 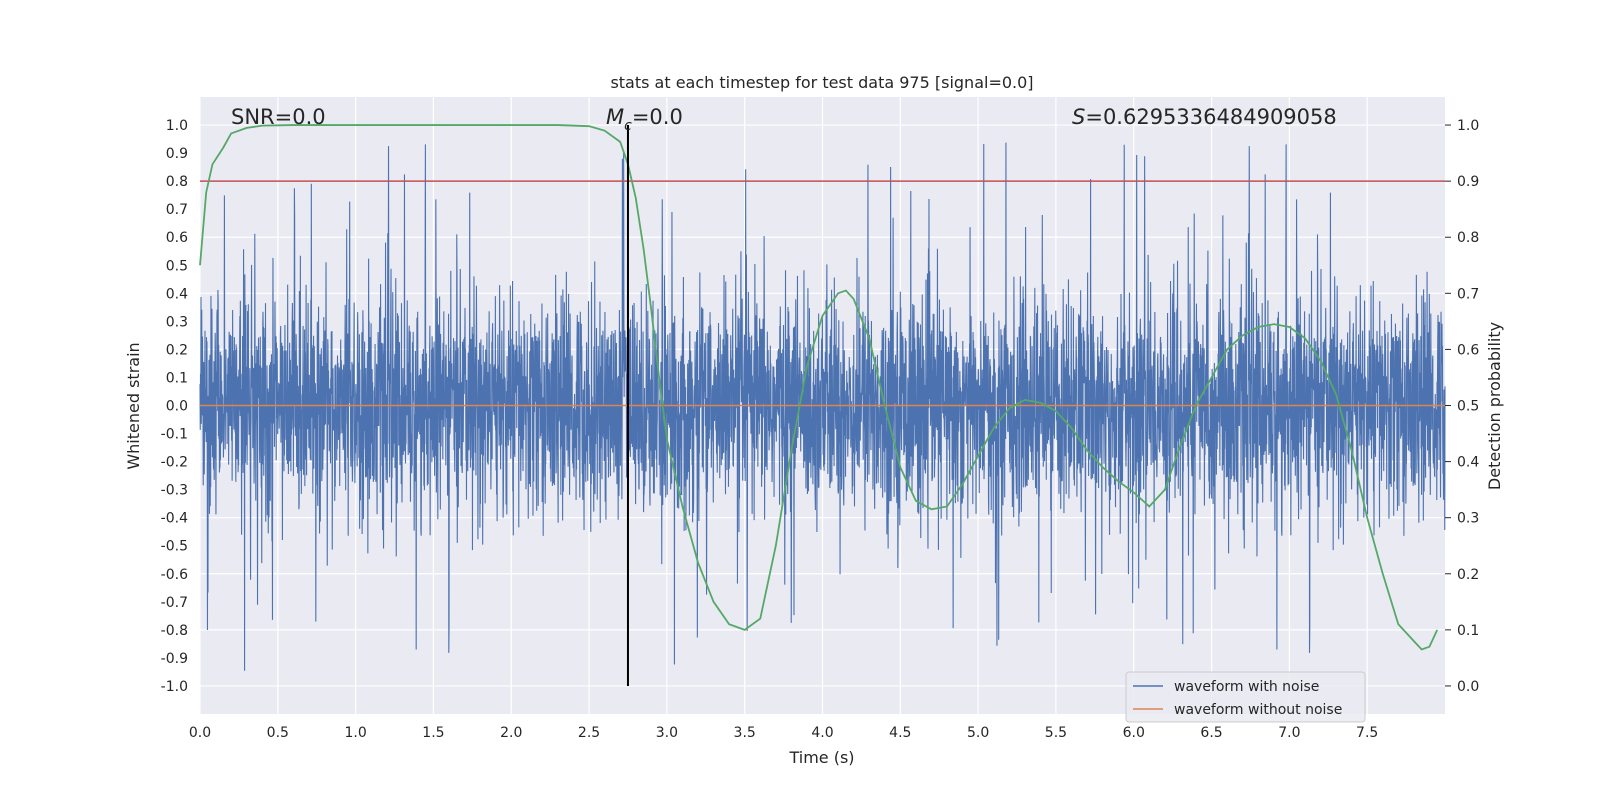 I want to click on y-right-tick-label: 0.0, so click(x=1468, y=687).